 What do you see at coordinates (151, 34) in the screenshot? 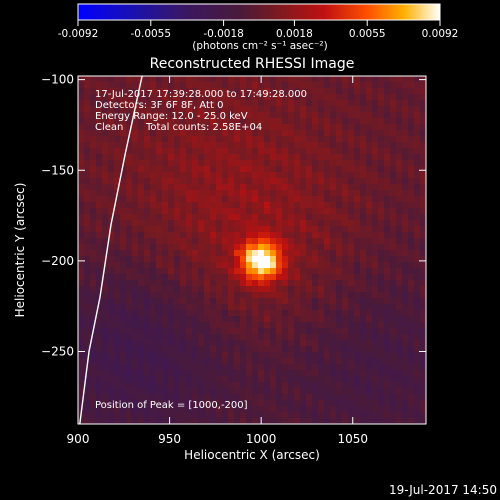
I see `colorbar-tick-label: -0.0055` at bounding box center [151, 34].